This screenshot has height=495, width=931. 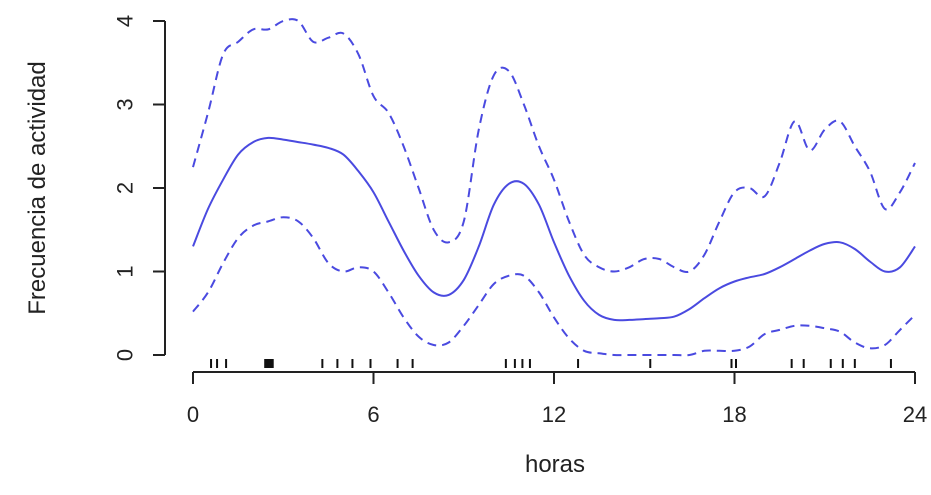 I want to click on x-tick-label: 0, so click(x=193, y=414).